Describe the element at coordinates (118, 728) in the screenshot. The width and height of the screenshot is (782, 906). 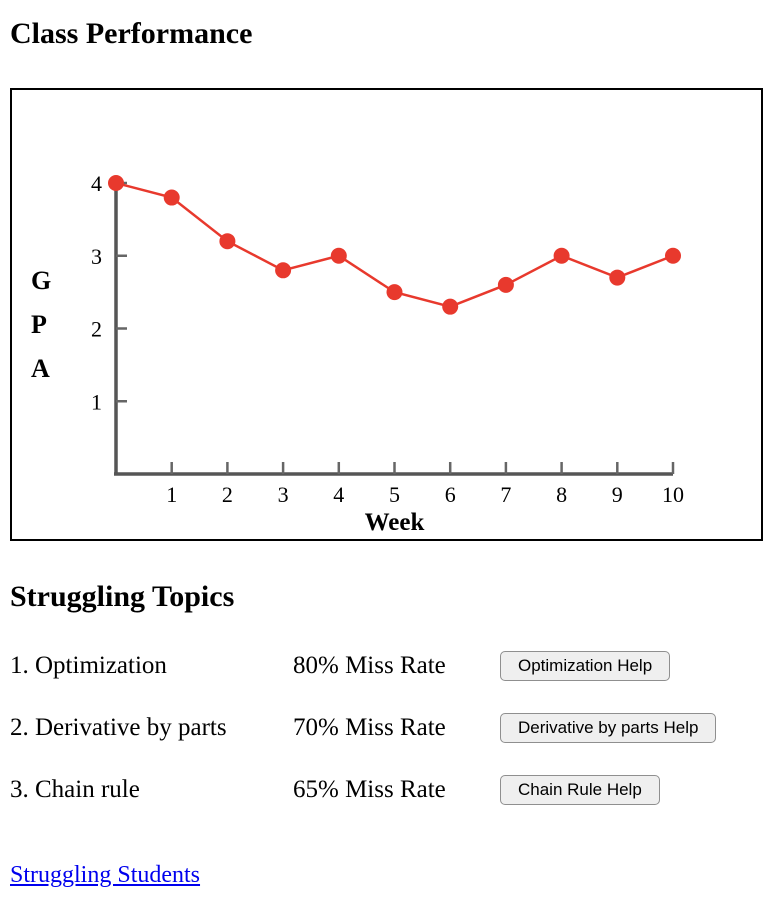
I see `topic-name: 2. Derivative by parts` at that location.